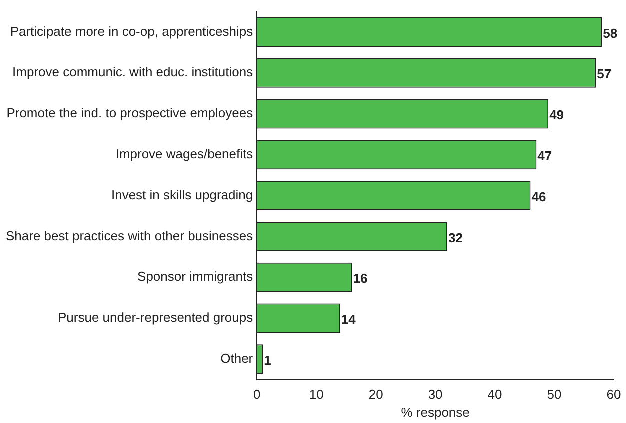 The width and height of the screenshot is (626, 423). I want to click on y-tick-label: Improve wages/benefits, so click(185, 154).